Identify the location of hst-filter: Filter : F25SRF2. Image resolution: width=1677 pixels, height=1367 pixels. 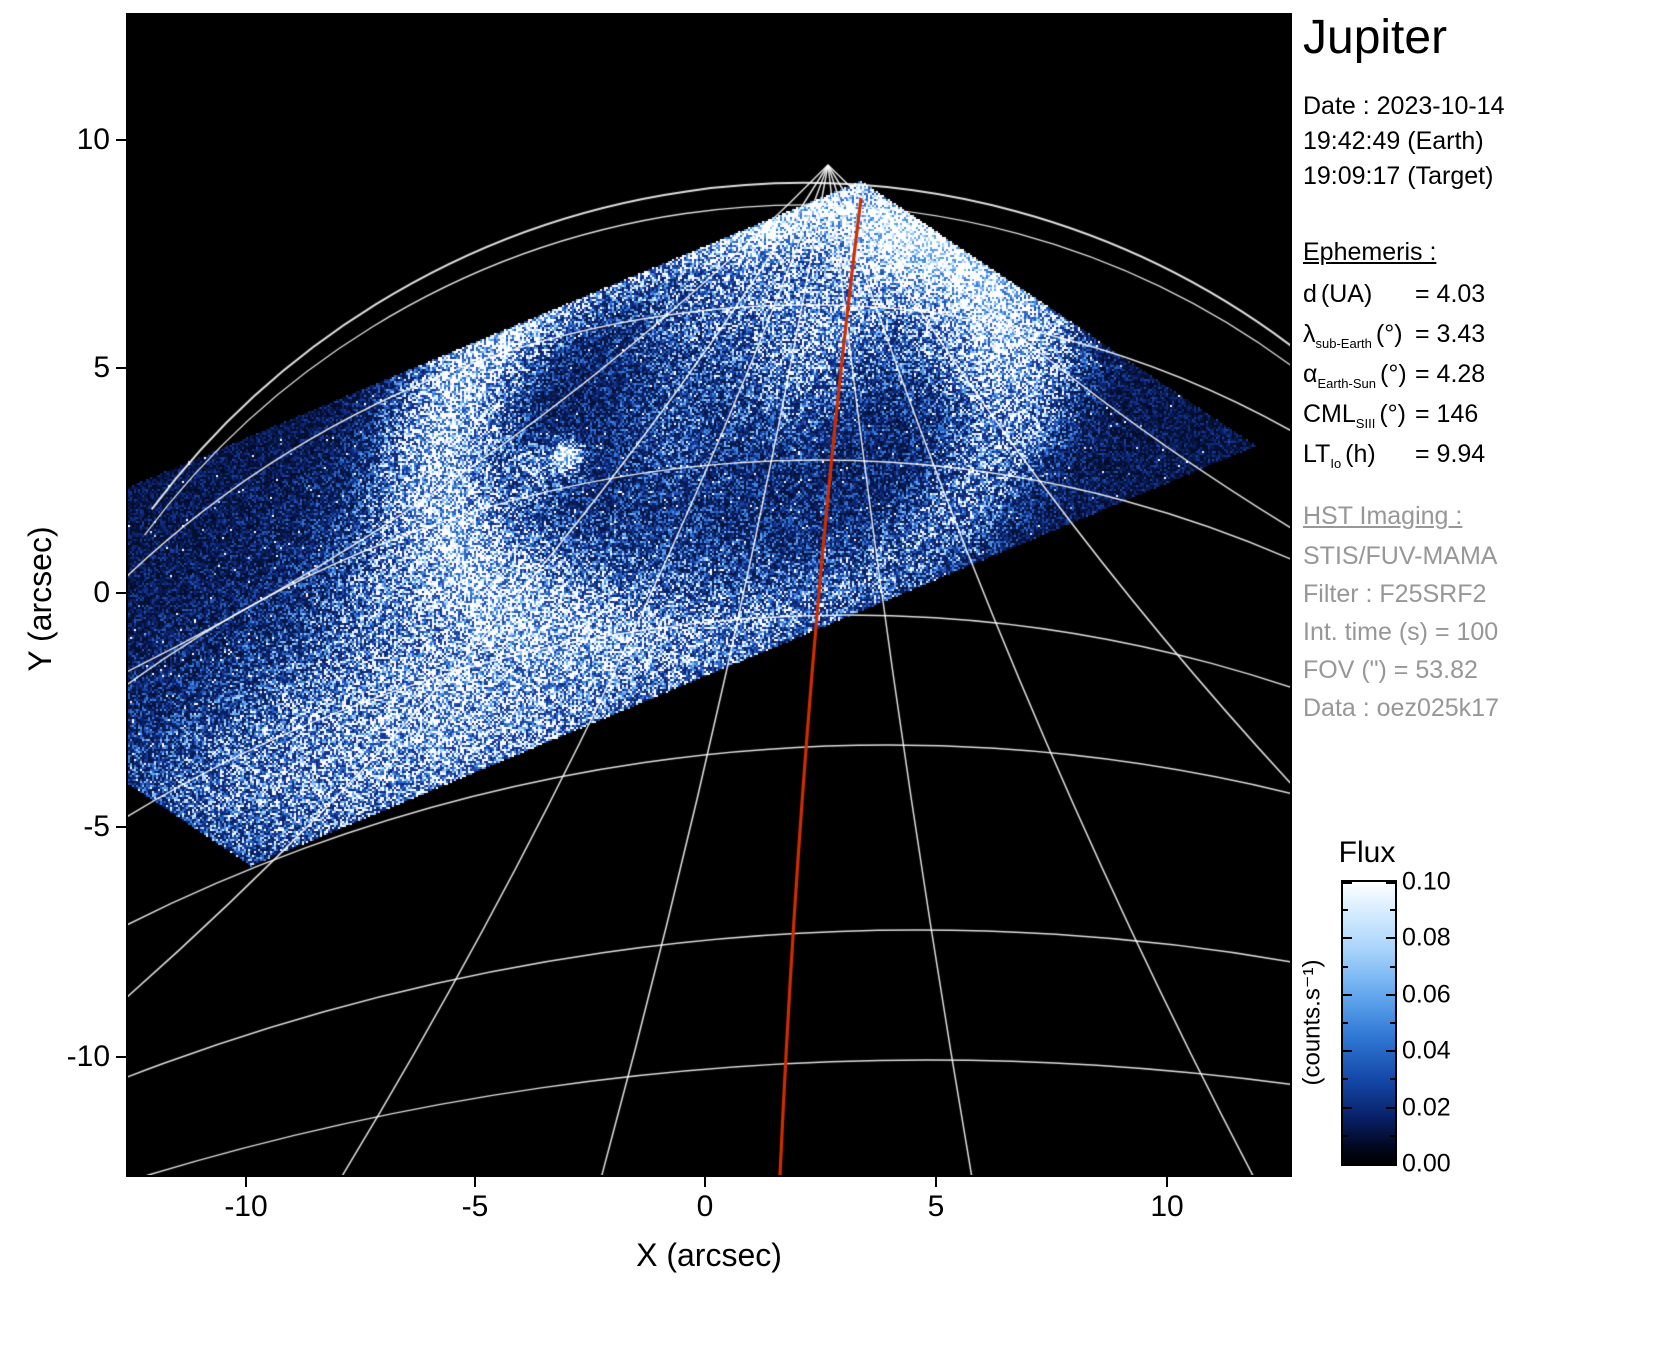
(1395, 594).